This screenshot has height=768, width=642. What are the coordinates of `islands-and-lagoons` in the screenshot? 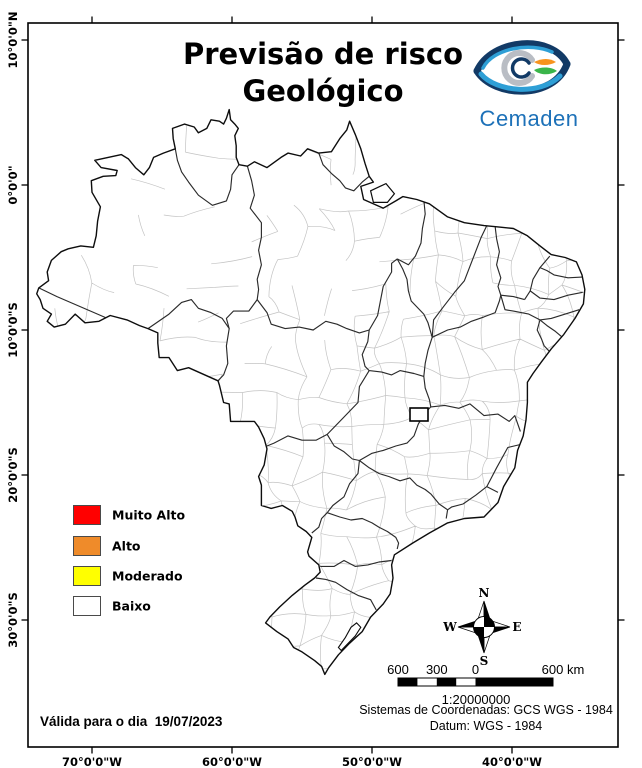 It's located at (366, 417).